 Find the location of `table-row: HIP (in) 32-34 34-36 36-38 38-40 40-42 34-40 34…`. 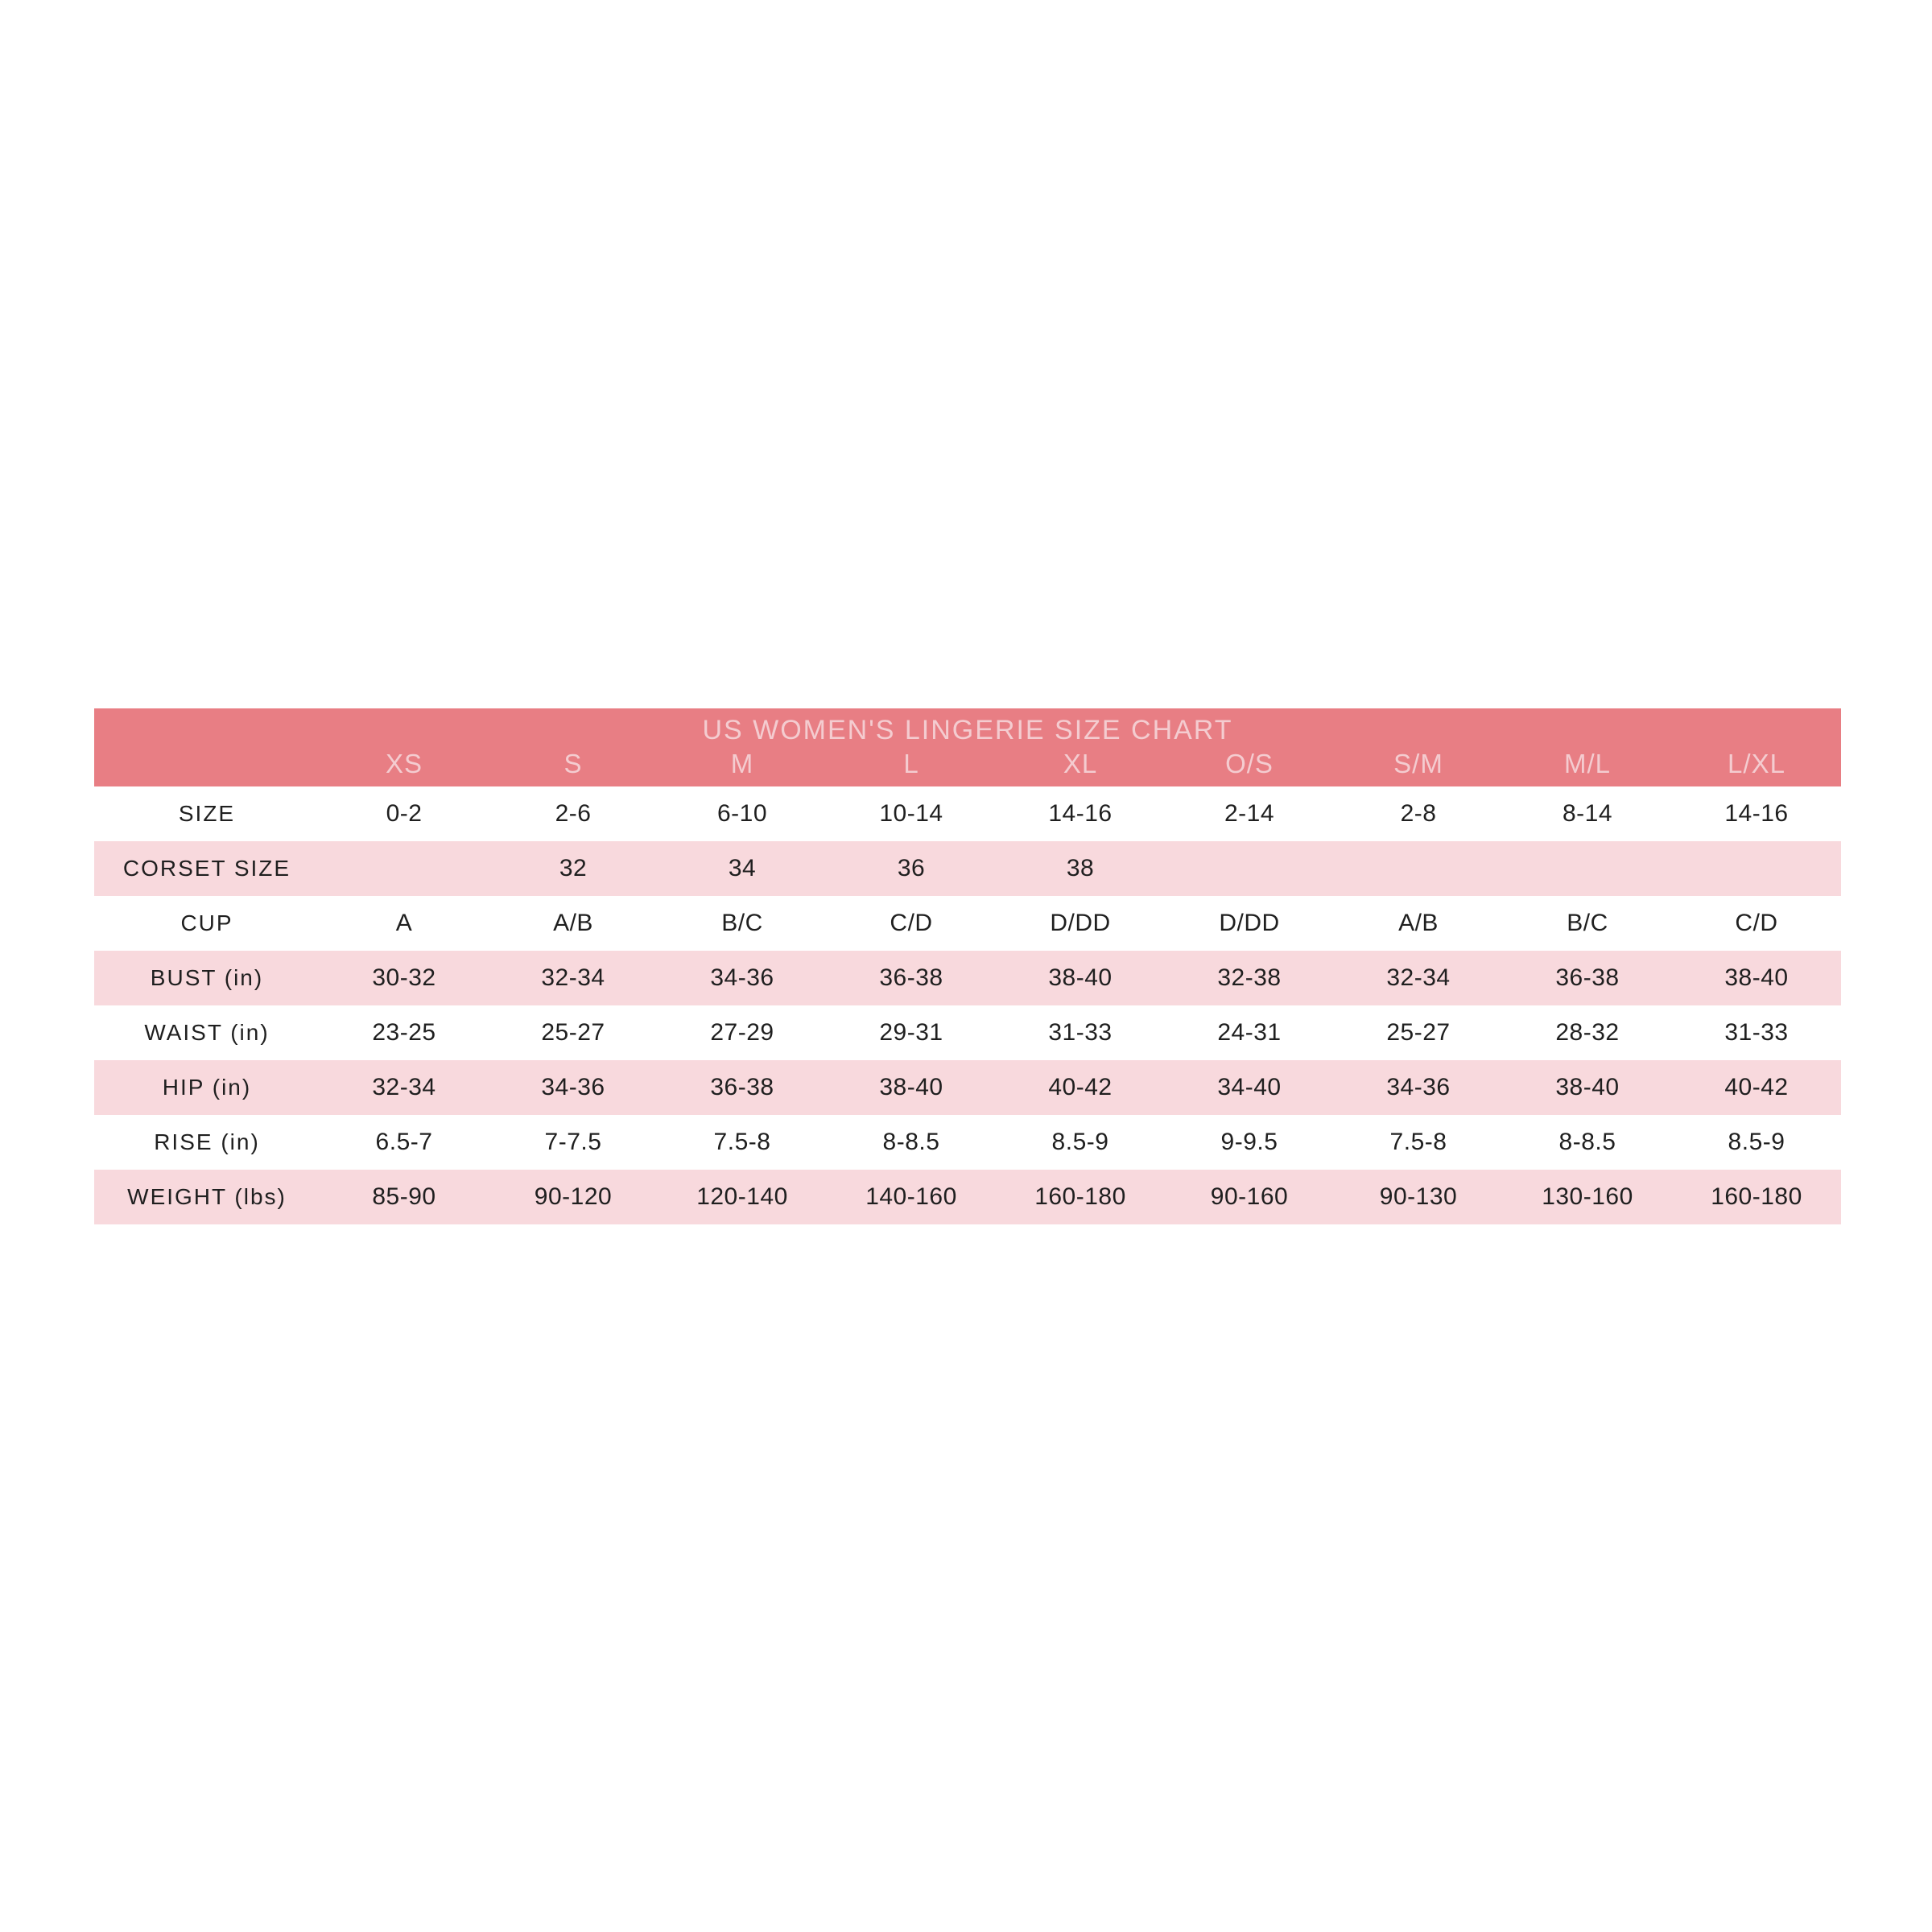

table-row: HIP (in) 32-34 34-36 36-38 38-40 40-42 34-40 34… is located at coordinates (967, 1087).